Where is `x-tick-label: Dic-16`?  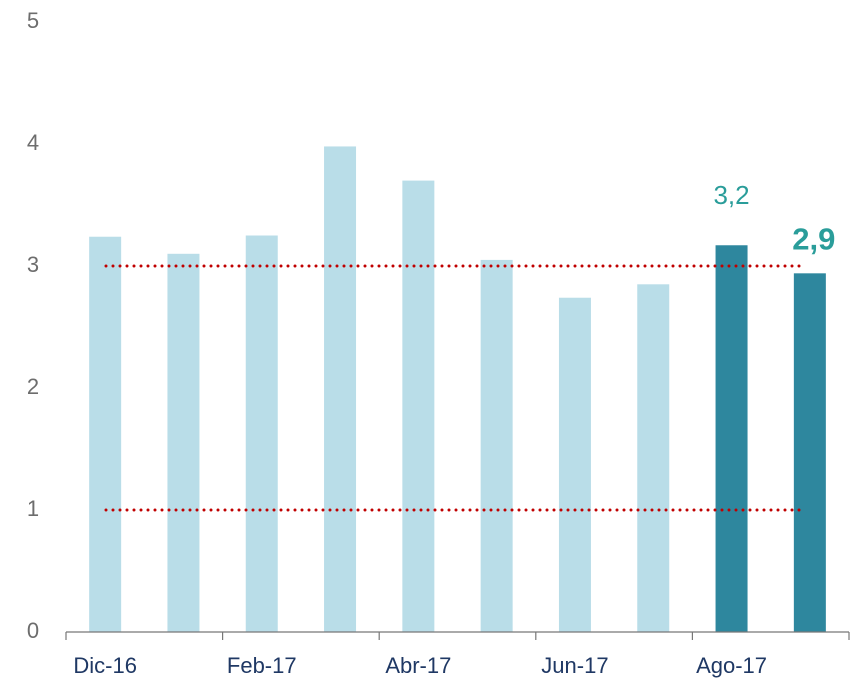
x-tick-label: Dic-16 is located at coordinates (105, 665).